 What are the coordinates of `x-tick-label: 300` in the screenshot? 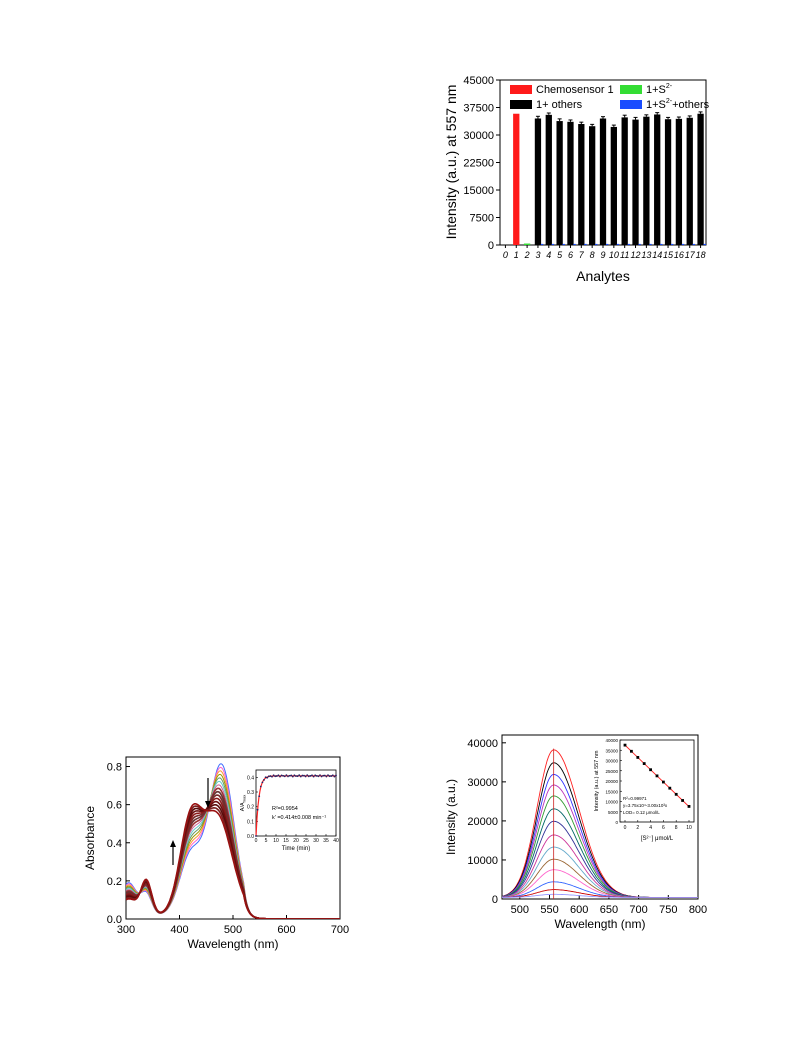 It's located at (126, 930).